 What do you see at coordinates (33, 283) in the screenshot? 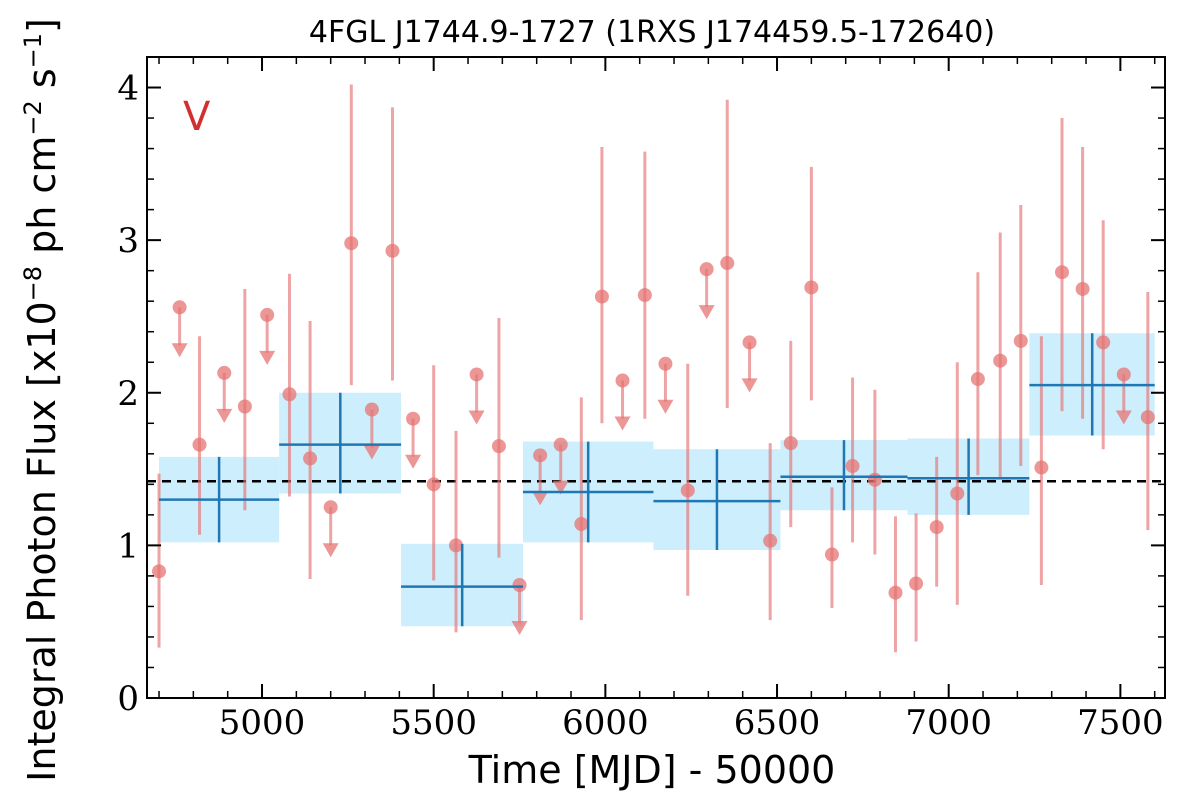
I see `y-axis-label-exp1: −8` at bounding box center [33, 283].